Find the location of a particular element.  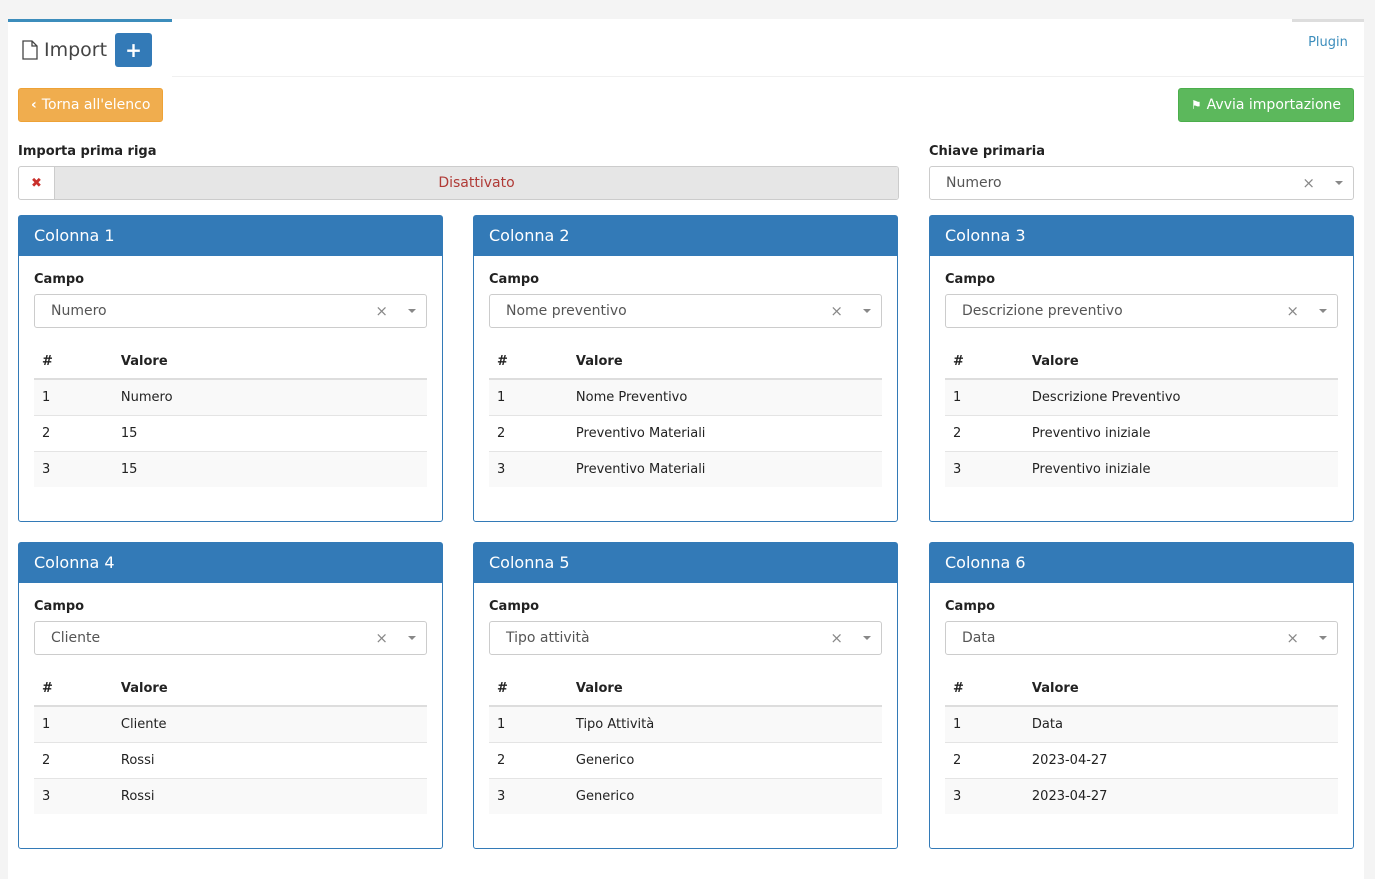

row-value: Cliente is located at coordinates (269, 723).